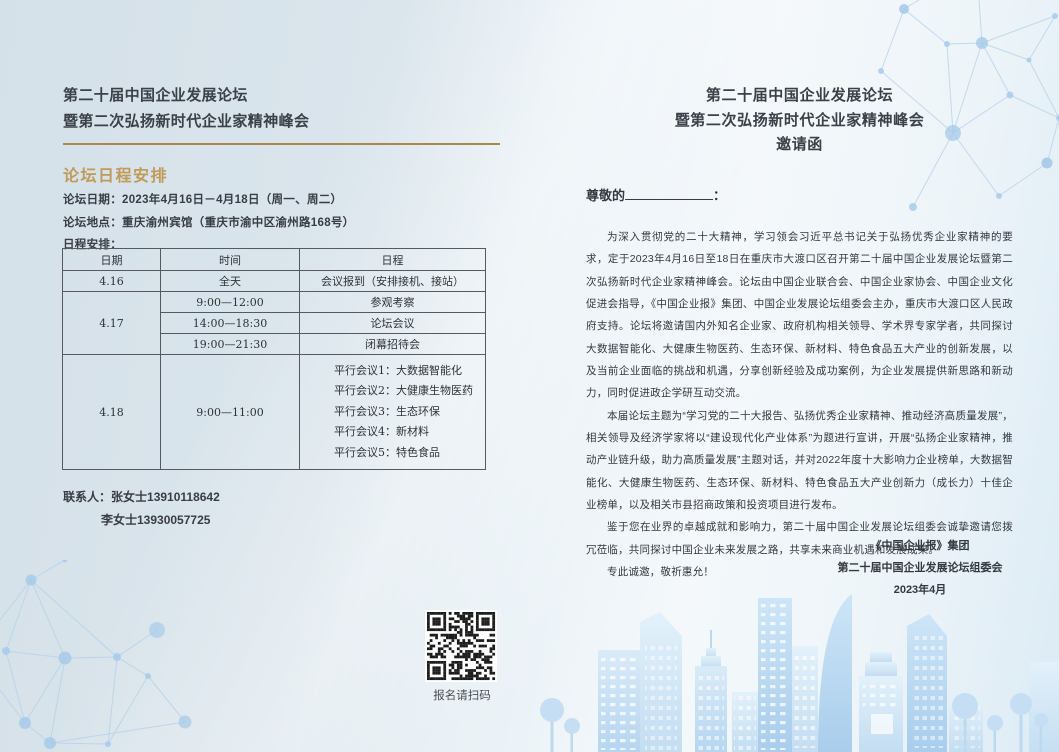 The height and width of the screenshot is (752, 1059). What do you see at coordinates (230, 344) in the screenshot?
I see `table-cell-time: 19:00—21:30` at bounding box center [230, 344].